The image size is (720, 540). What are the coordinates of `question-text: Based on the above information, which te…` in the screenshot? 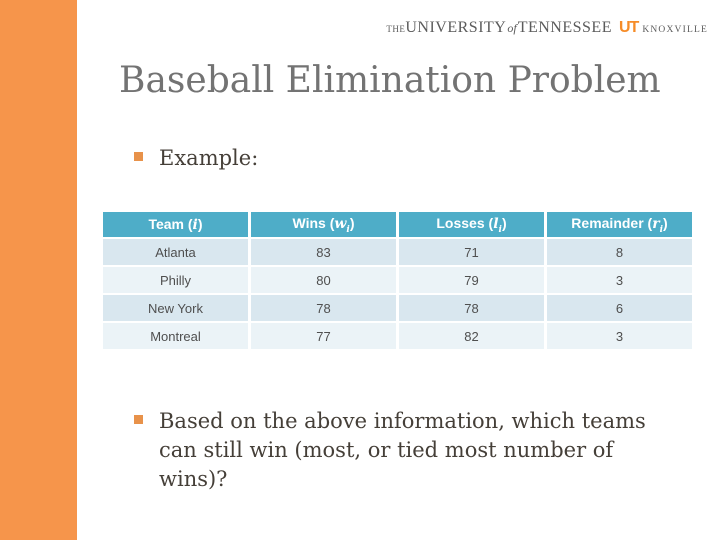 It's located at (402, 450).